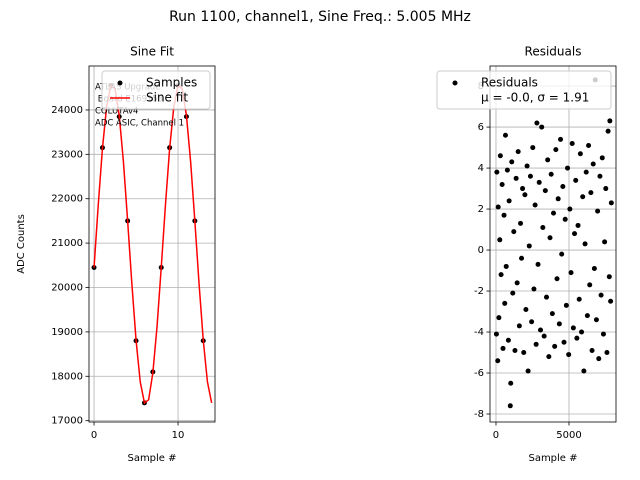 Image resolution: width=640 pixels, height=480 pixels. What do you see at coordinates (481, 168) in the screenshot?
I see `y-tick-label: 4` at bounding box center [481, 168].